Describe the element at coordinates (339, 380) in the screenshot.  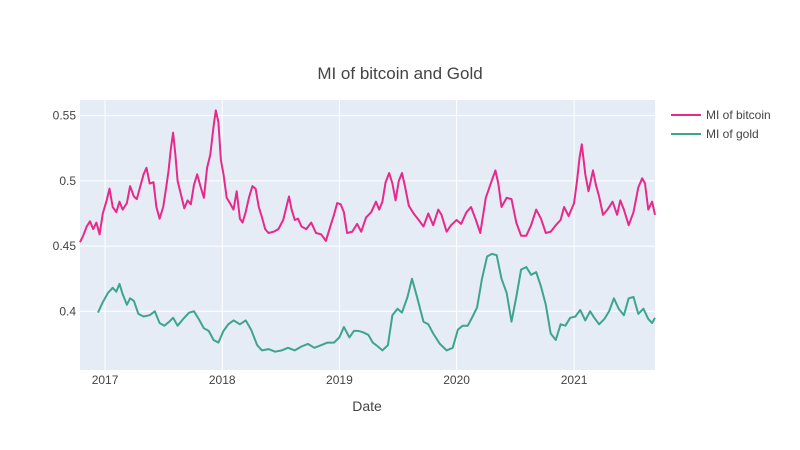
I see `x-tick-label: 2019` at that location.